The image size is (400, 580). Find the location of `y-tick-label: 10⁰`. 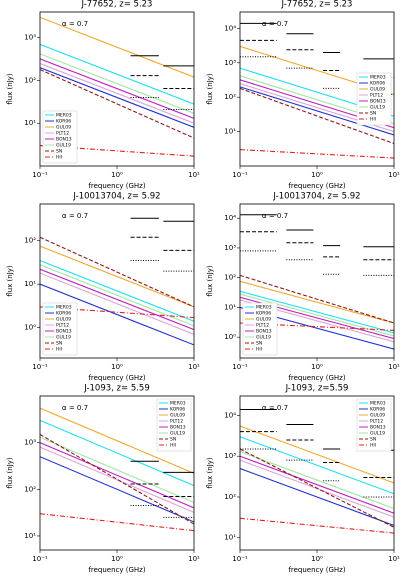

y-tick-label: 10⁰ is located at coordinates (230, 337).